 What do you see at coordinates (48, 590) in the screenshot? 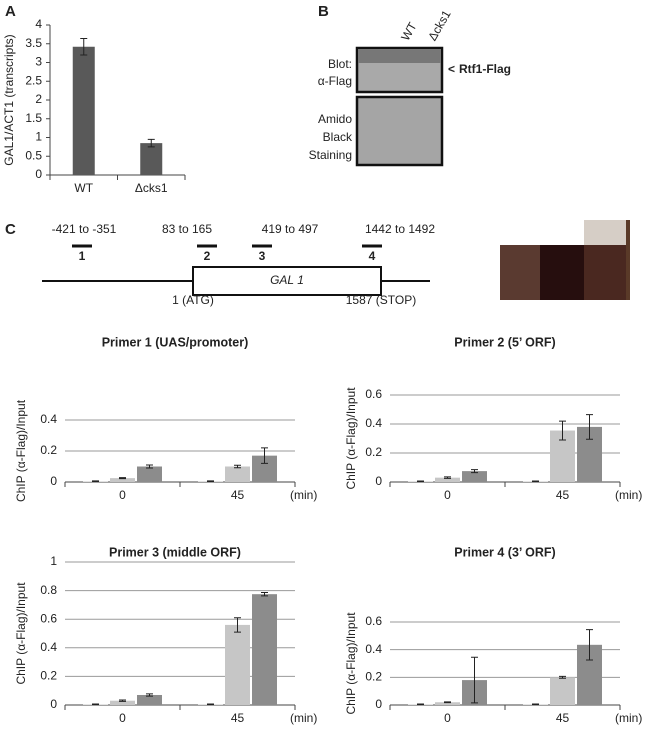
I see `y-tick-label: 0.8` at bounding box center [48, 590].